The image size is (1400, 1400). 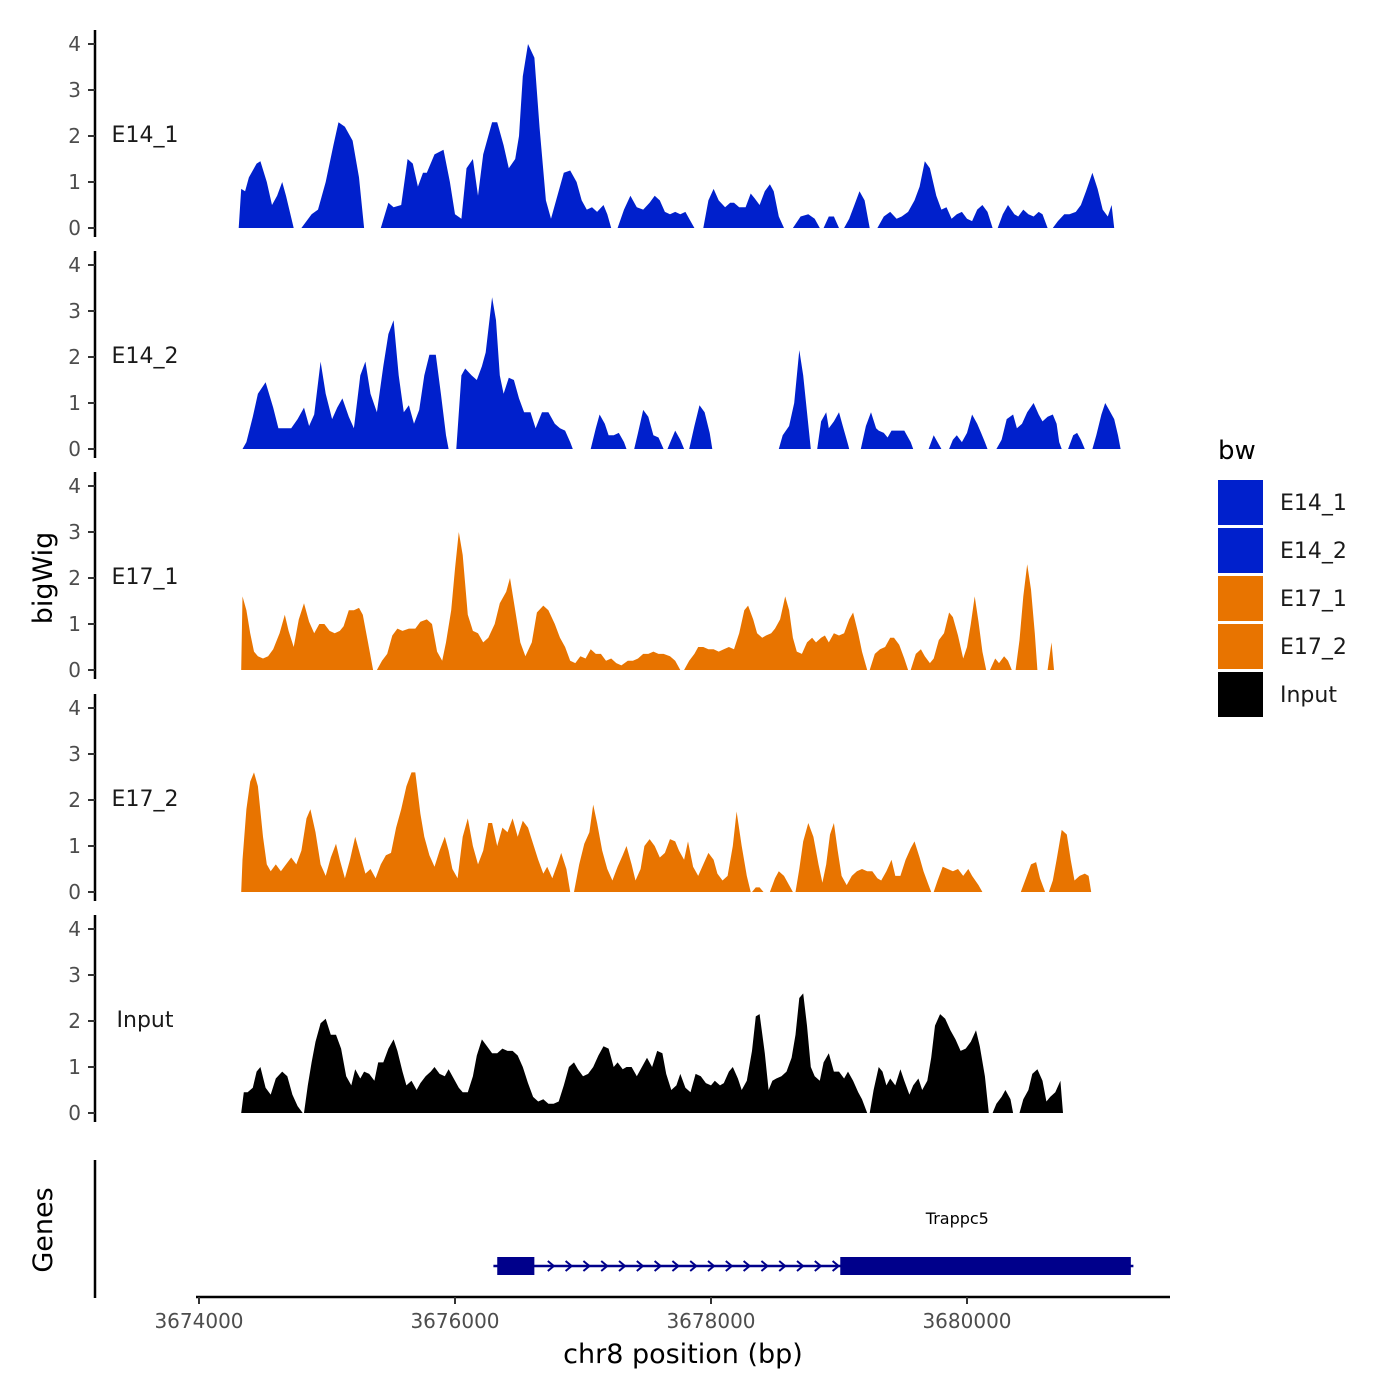 I want to click on track-label: E17_1, so click(x=145, y=577).